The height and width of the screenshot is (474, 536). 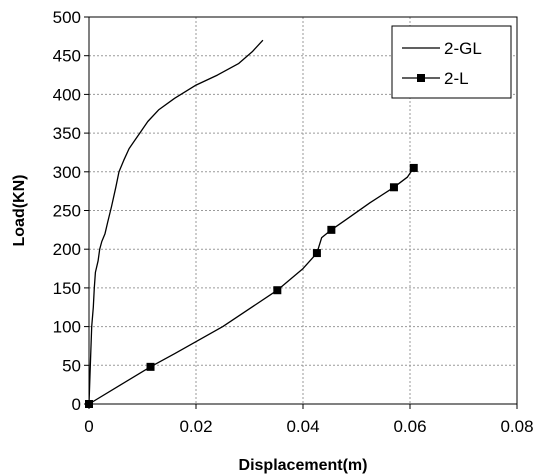 I want to click on legend-label-2-GL: 2-GL, so click(x=463, y=48).